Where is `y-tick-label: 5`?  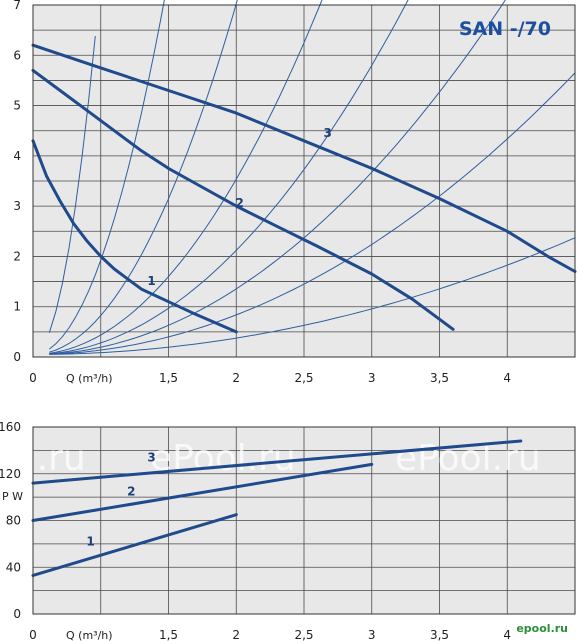
y-tick-label: 5 is located at coordinates (17, 106).